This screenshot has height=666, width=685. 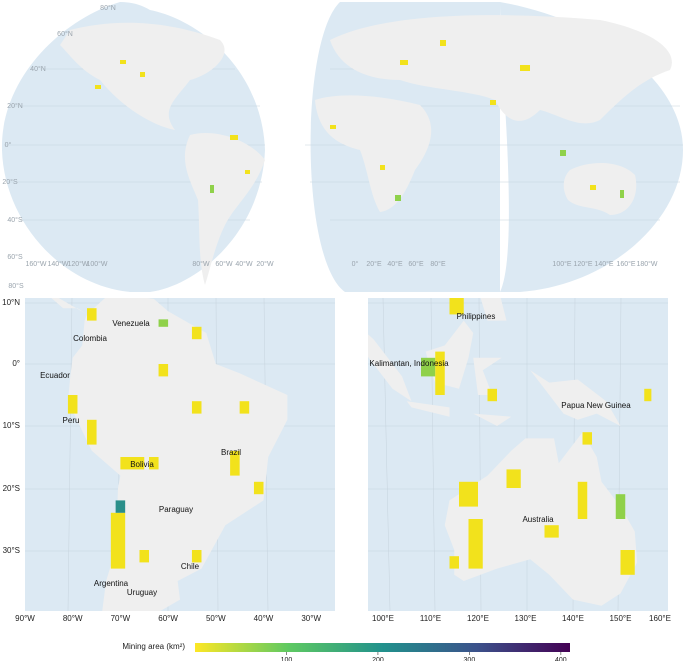 What do you see at coordinates (596, 405) in the screenshot?
I see `place-label: Papua New Guinea` at bounding box center [596, 405].